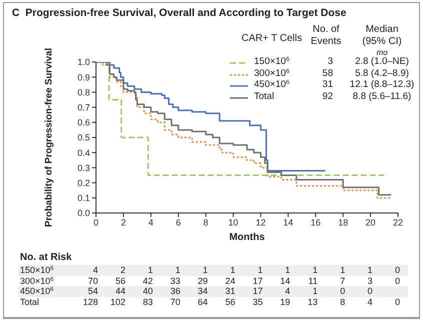 The image size is (423, 320). Describe the element at coordinates (46, 257) in the screenshot. I see `text: No. at Risk` at that location.